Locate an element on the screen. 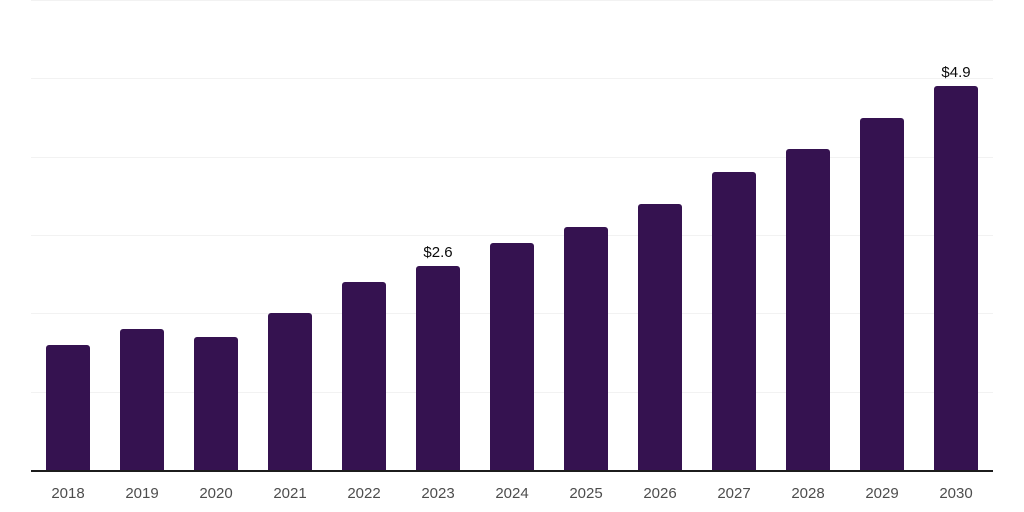 Image resolution: width=1024 pixels, height=512 pixels. x-tick-label: 2023 is located at coordinates (438, 493).